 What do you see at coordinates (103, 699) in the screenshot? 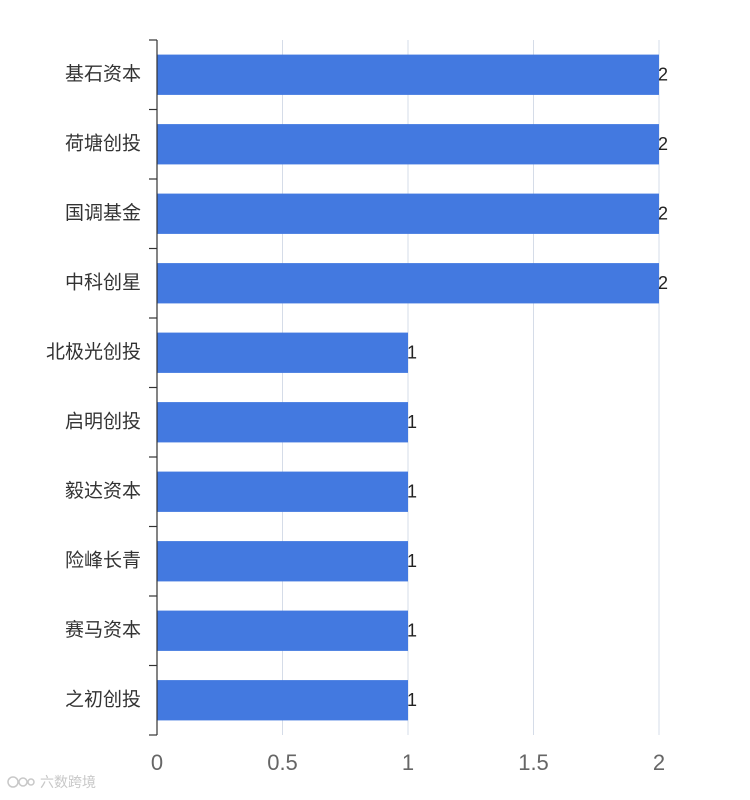
I see `category-label: 之初创投` at bounding box center [103, 699].